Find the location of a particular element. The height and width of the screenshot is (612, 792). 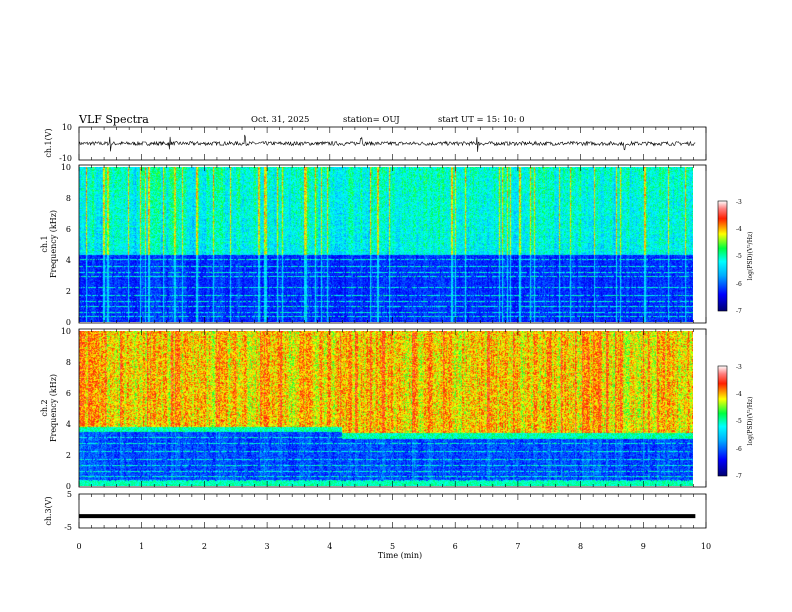

ch1-ytick-8: 8 is located at coordinates (68, 198).